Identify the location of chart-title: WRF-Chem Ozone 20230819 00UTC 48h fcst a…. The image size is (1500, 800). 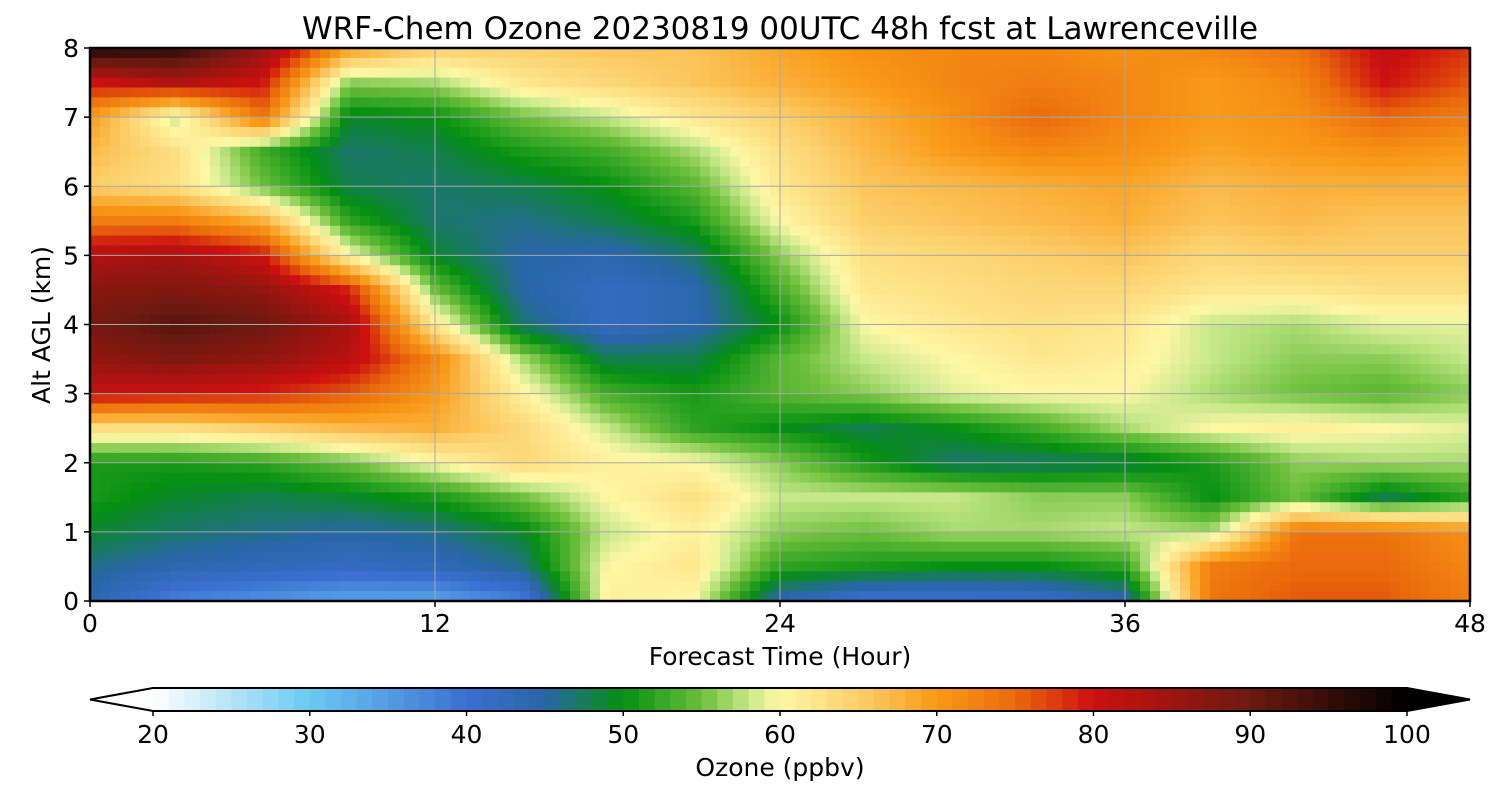
(780, 29).